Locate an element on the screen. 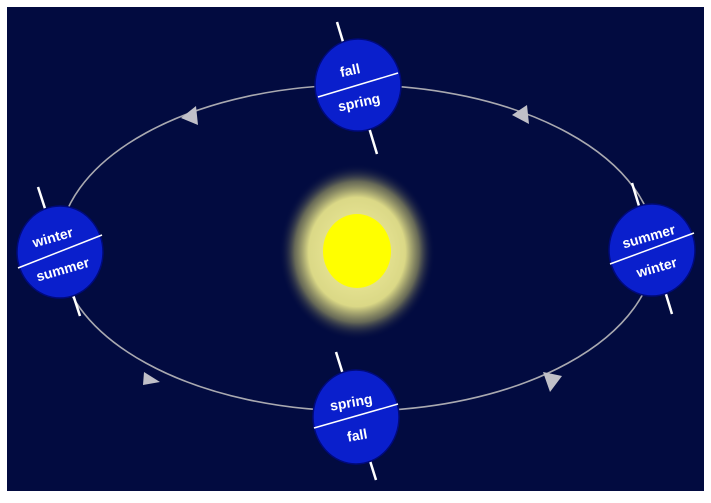 The width and height of the screenshot is (711, 503). orbit-arrow-top-right is located at coordinates (520, 114).